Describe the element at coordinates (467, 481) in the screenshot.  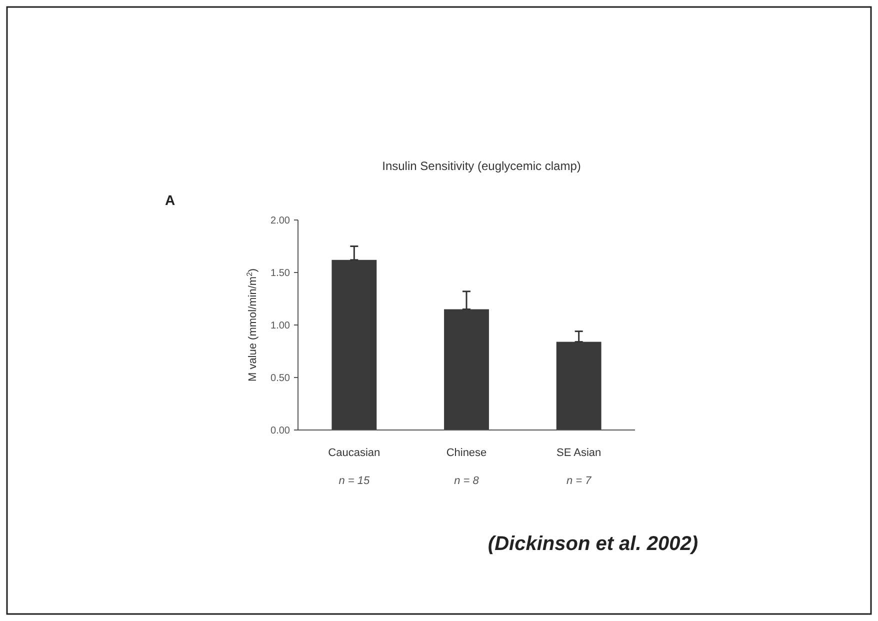
I see `text: n = 8` at that location.